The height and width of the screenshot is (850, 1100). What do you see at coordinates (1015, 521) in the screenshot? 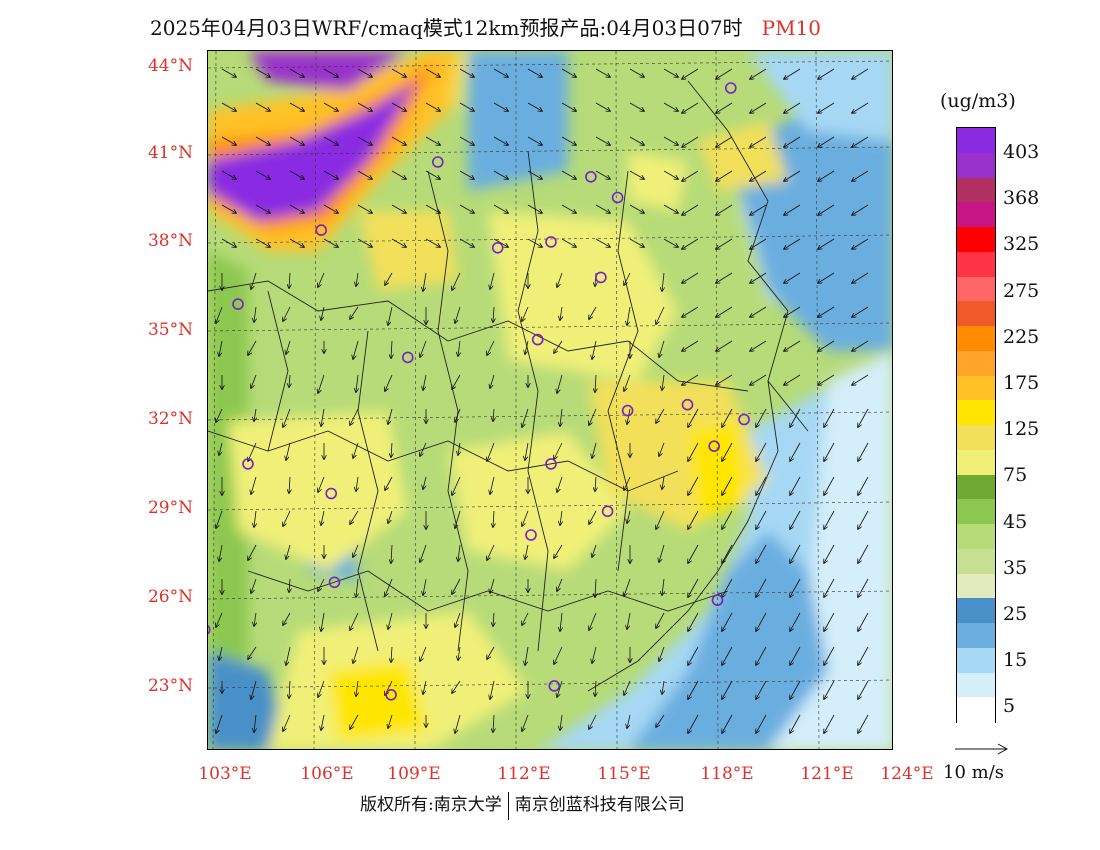
I see `legend-label: 45` at bounding box center [1015, 521].